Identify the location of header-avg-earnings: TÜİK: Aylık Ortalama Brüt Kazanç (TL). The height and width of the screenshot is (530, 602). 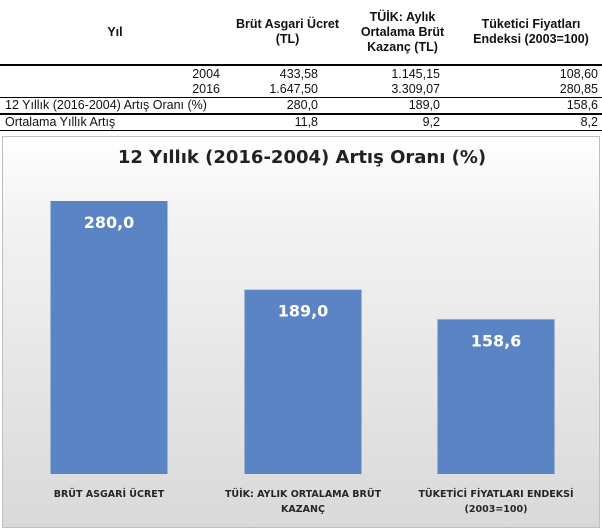
(402, 31).